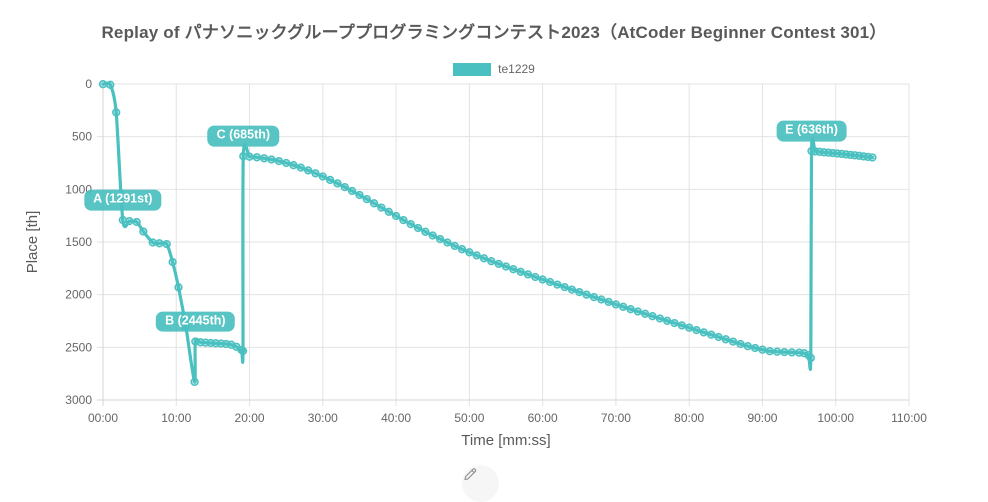  I want to click on y-tick-label: 2000, so click(78, 295).